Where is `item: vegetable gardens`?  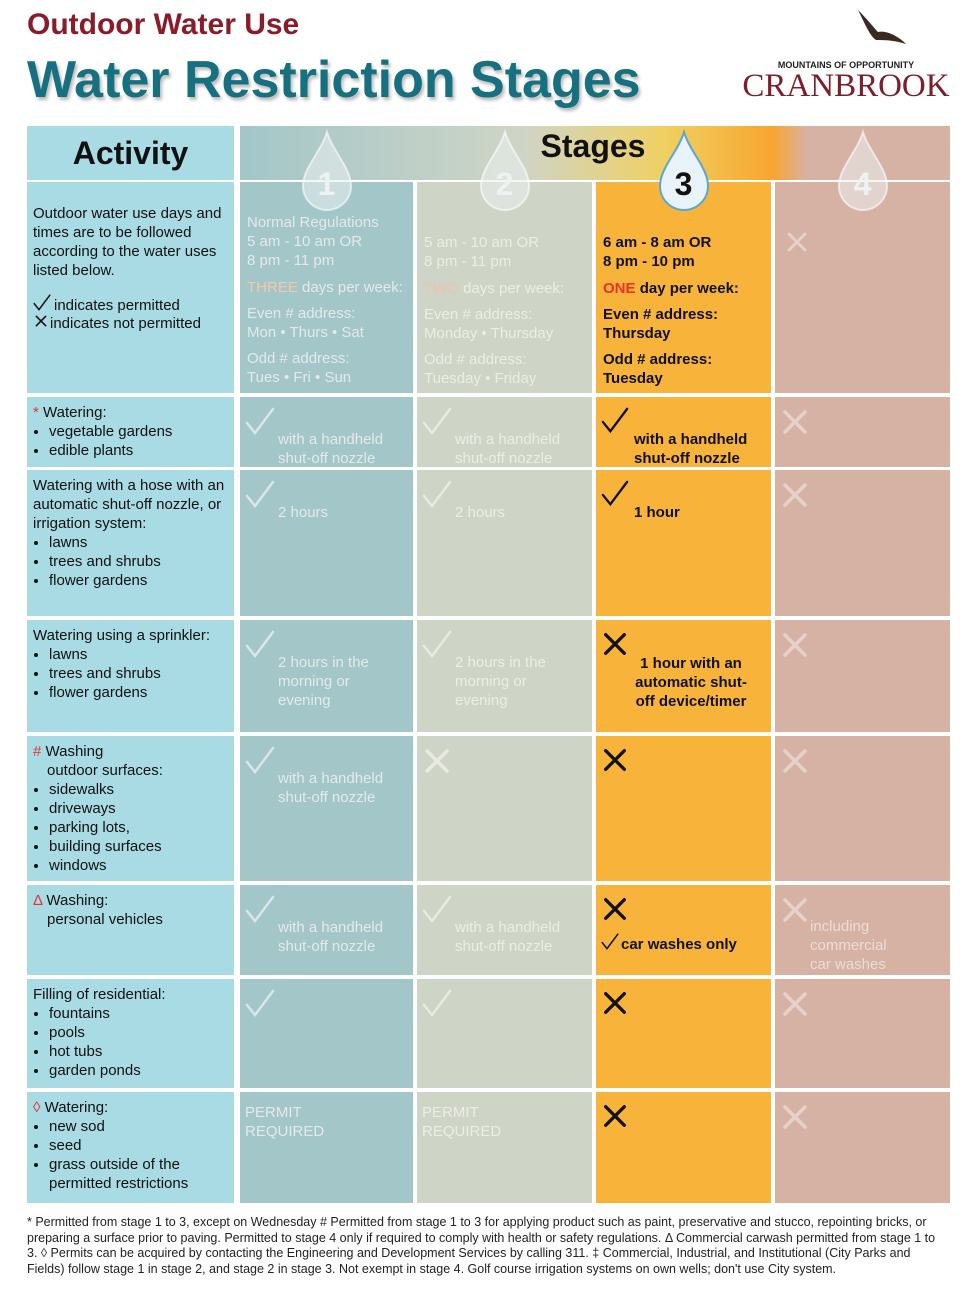
item: vegetable gardens is located at coordinates (140, 431).